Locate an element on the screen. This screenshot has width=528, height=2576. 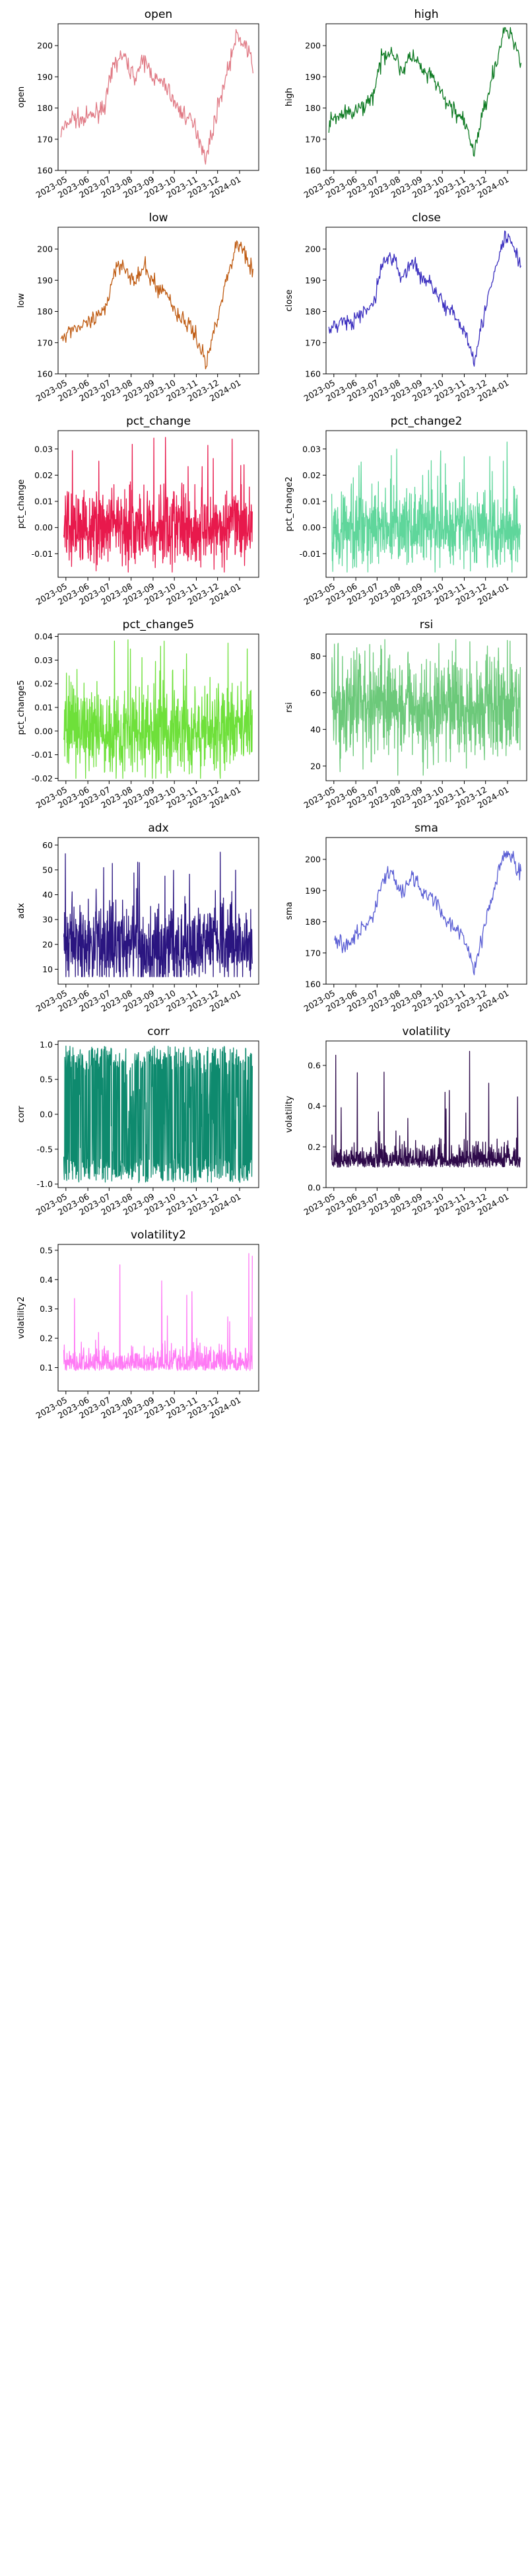
y-axis-label: corr is located at coordinates (21, 1115).